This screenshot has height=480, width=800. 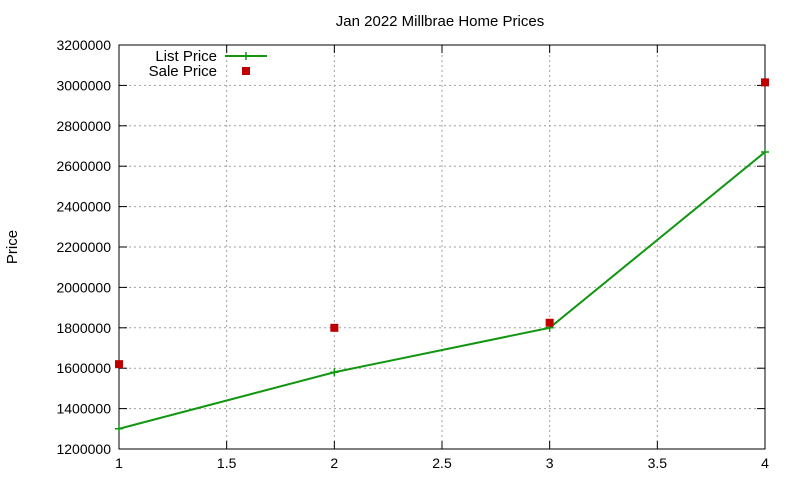 I want to click on y-tick-label: 1800000, so click(x=83, y=328).